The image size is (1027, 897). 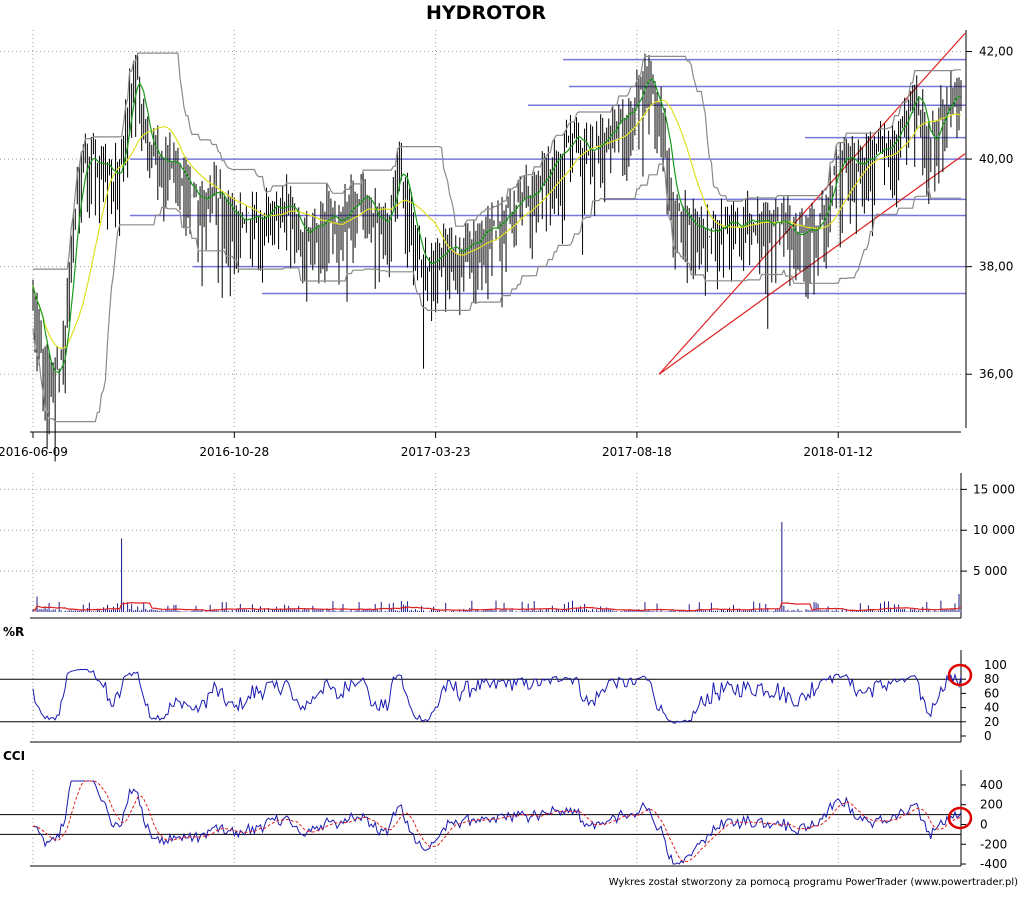 What do you see at coordinates (993, 864) in the screenshot?
I see `cci-y-tick-label: -400` at bounding box center [993, 864].